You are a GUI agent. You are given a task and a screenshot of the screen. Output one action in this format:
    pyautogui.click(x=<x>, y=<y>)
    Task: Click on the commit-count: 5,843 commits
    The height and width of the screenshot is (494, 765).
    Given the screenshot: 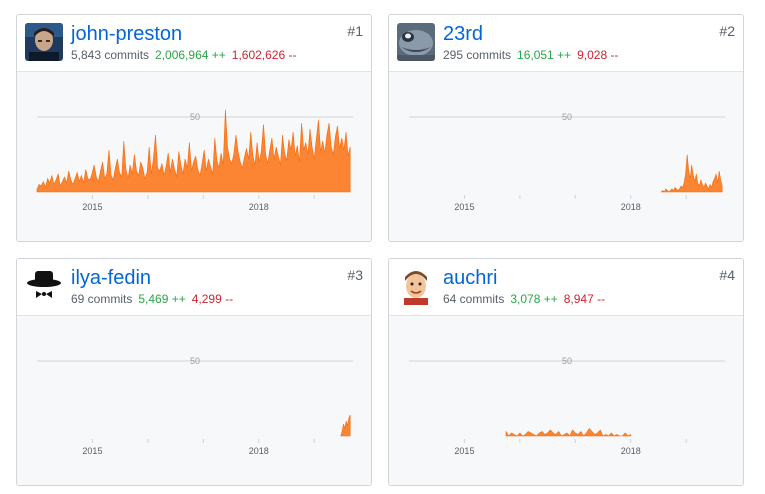 What is the action you would take?
    pyautogui.click(x=110, y=55)
    